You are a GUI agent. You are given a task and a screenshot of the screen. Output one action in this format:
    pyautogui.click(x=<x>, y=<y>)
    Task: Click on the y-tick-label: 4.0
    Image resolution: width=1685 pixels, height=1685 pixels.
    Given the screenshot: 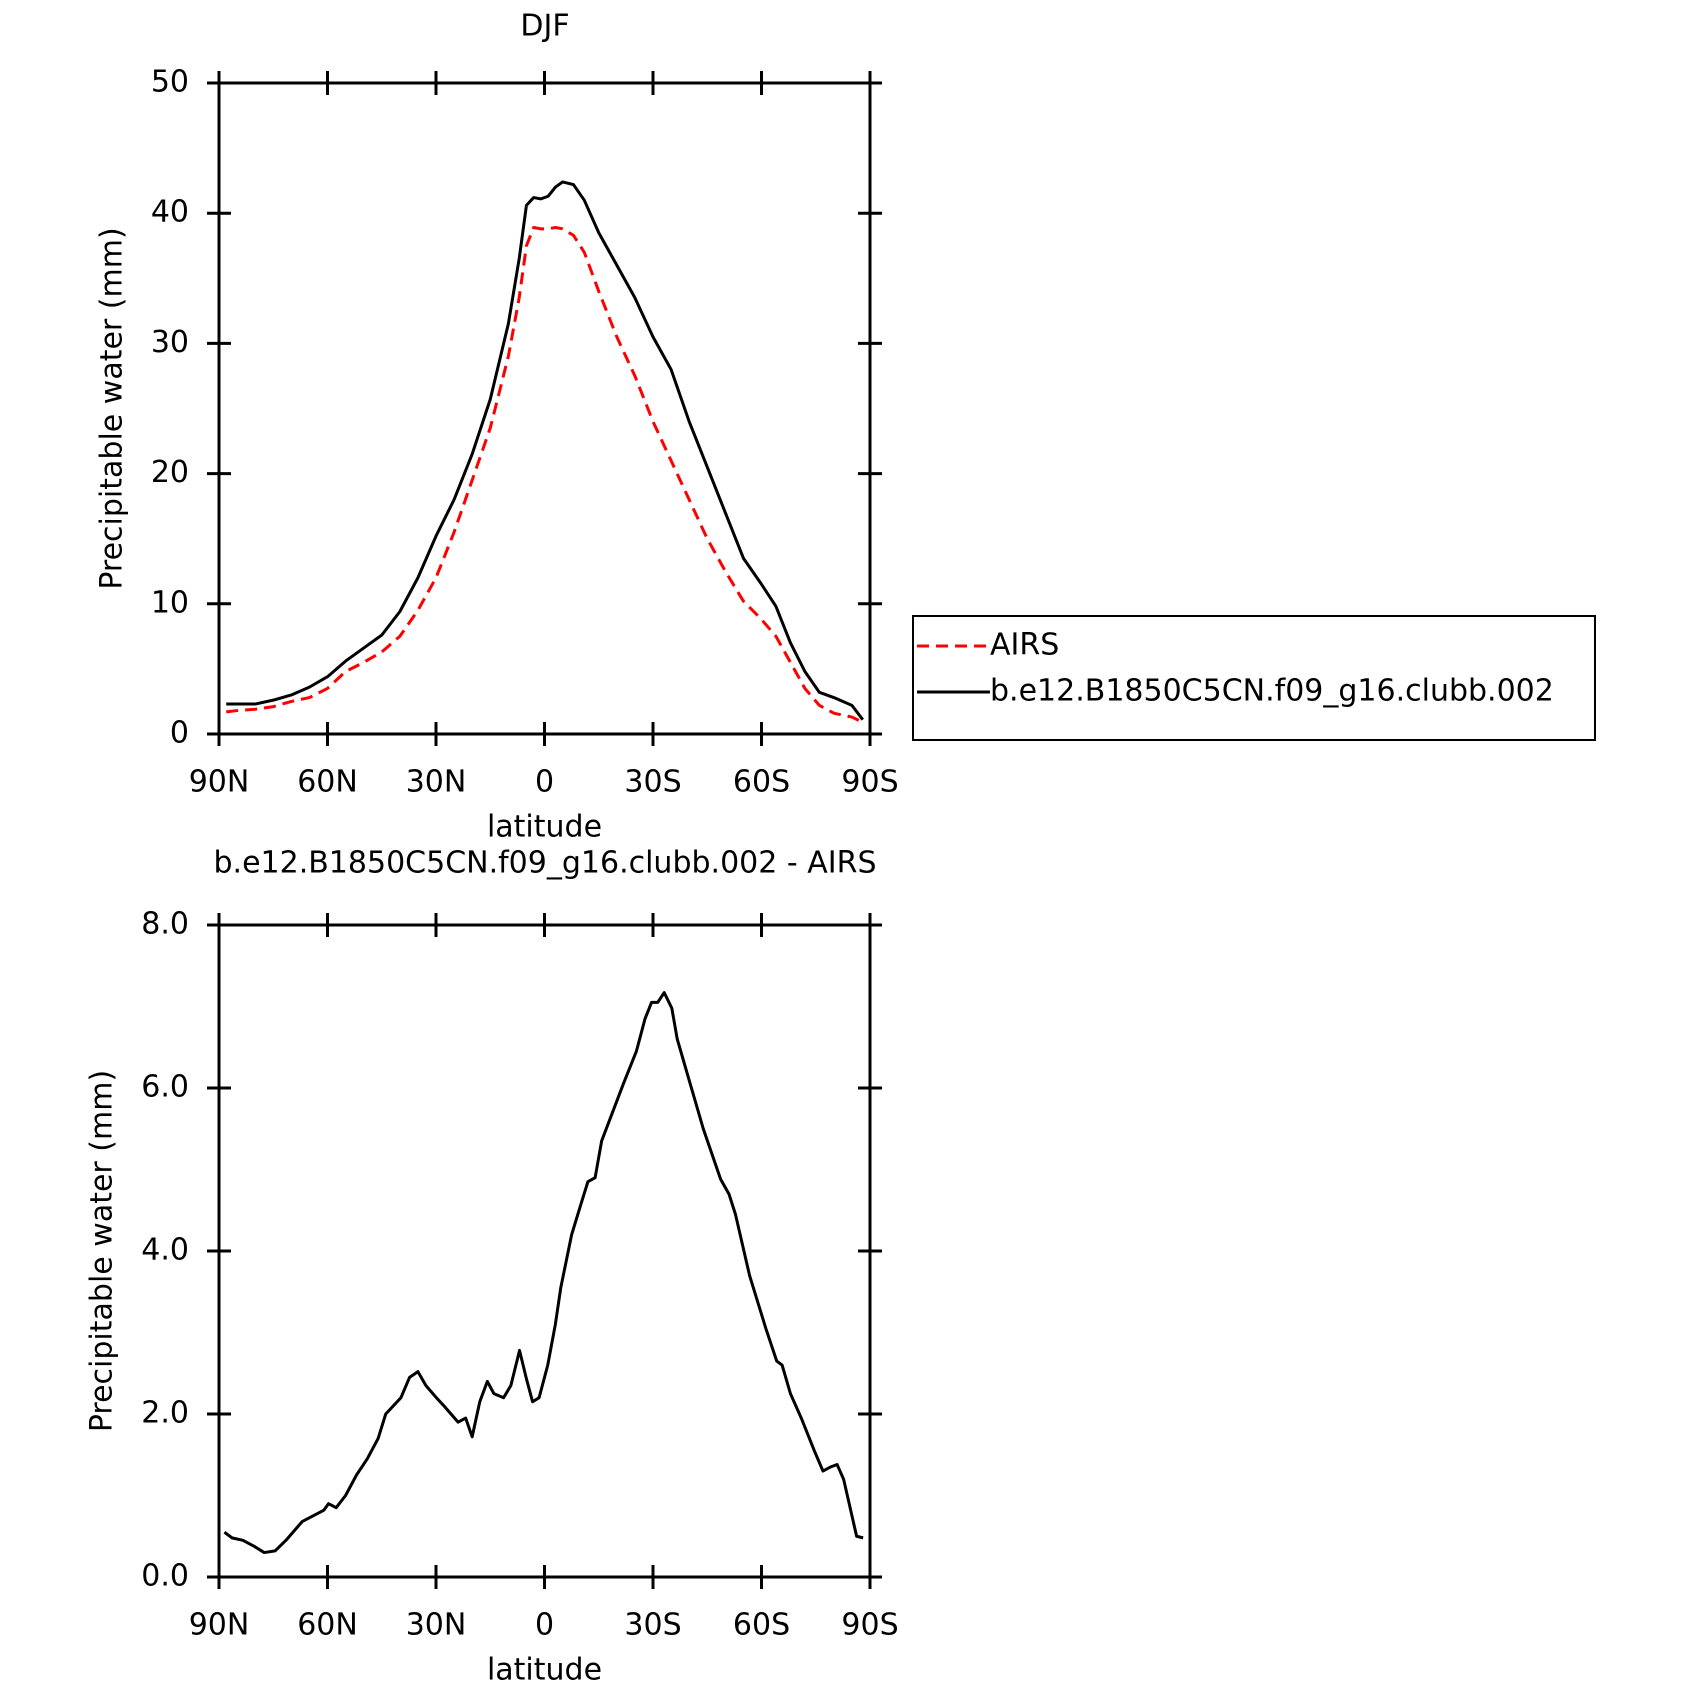 What is the action you would take?
    pyautogui.click(x=165, y=1250)
    